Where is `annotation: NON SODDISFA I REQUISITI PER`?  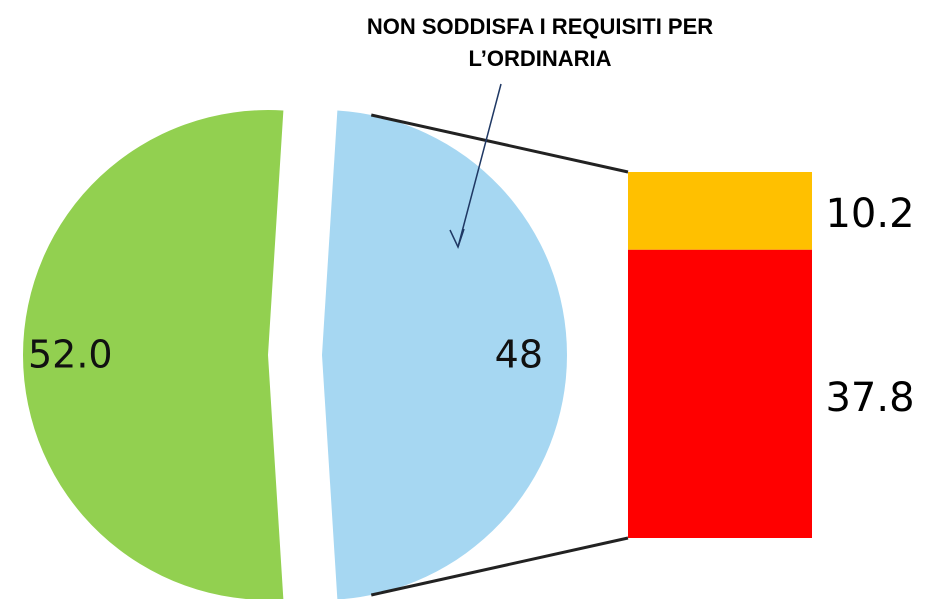
annotation: NON SODDISFA I REQUISITI PER is located at coordinates (540, 26).